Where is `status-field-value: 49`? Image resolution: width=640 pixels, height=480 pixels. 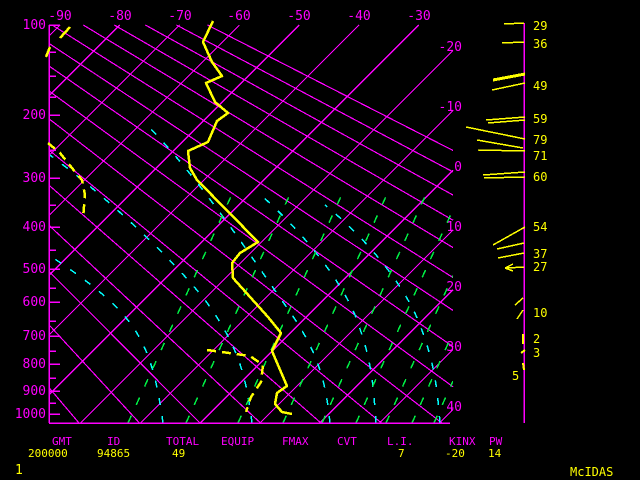 status-field-value: 49 is located at coordinates (179, 453).